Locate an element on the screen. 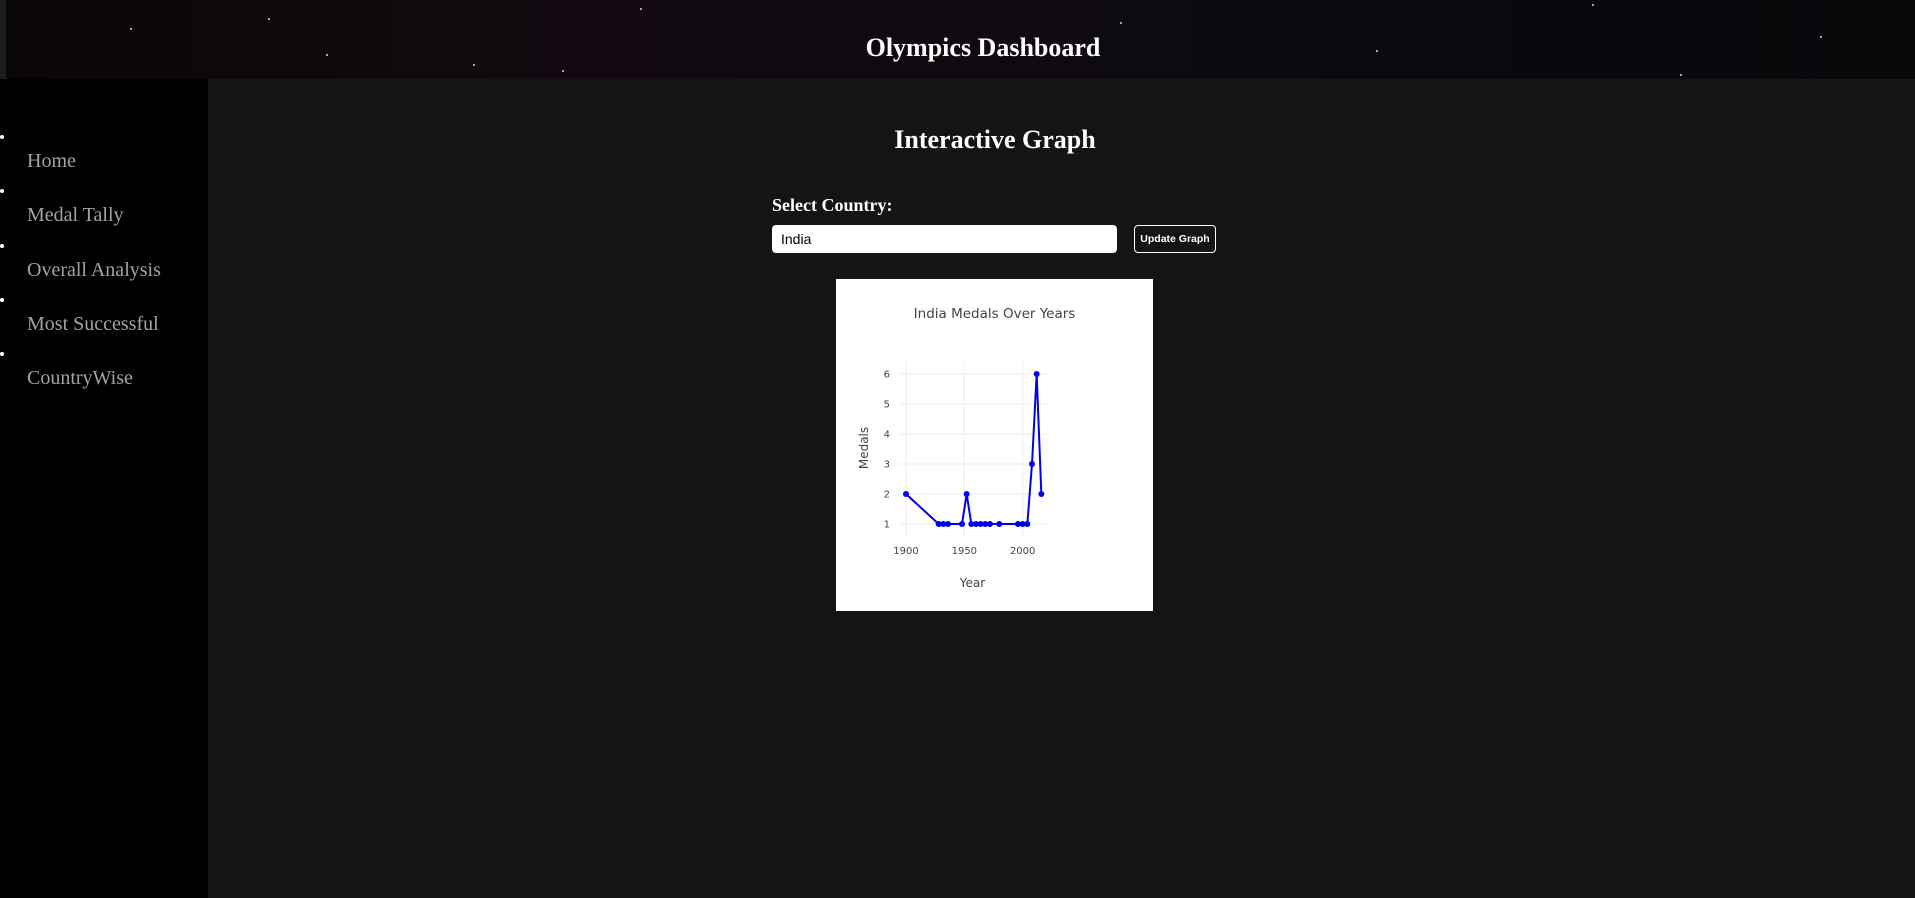 This screenshot has height=898, width=1915. dashboard-title: Olympics Dashboard is located at coordinates (983, 47).